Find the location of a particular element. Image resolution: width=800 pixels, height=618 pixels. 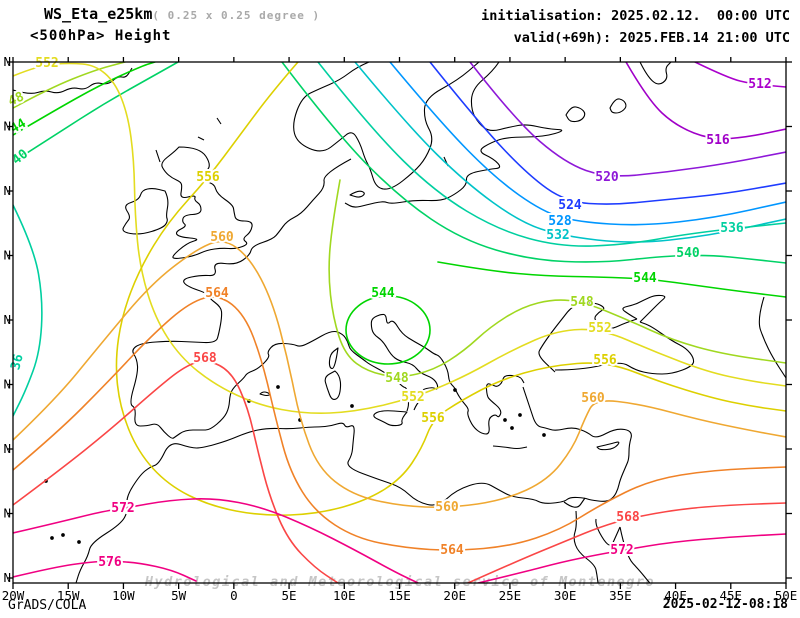

contour-label-512: 512 is located at coordinates (759, 84).